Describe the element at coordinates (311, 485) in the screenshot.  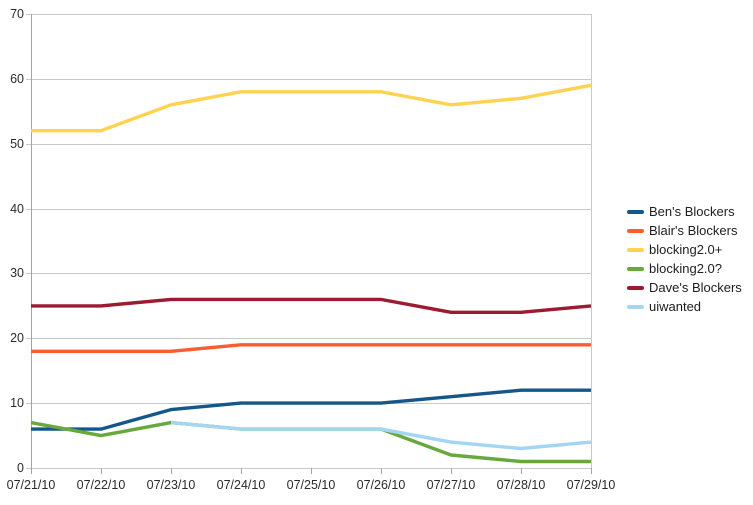
I see `x-axis-label-4: 07/25/10` at that location.